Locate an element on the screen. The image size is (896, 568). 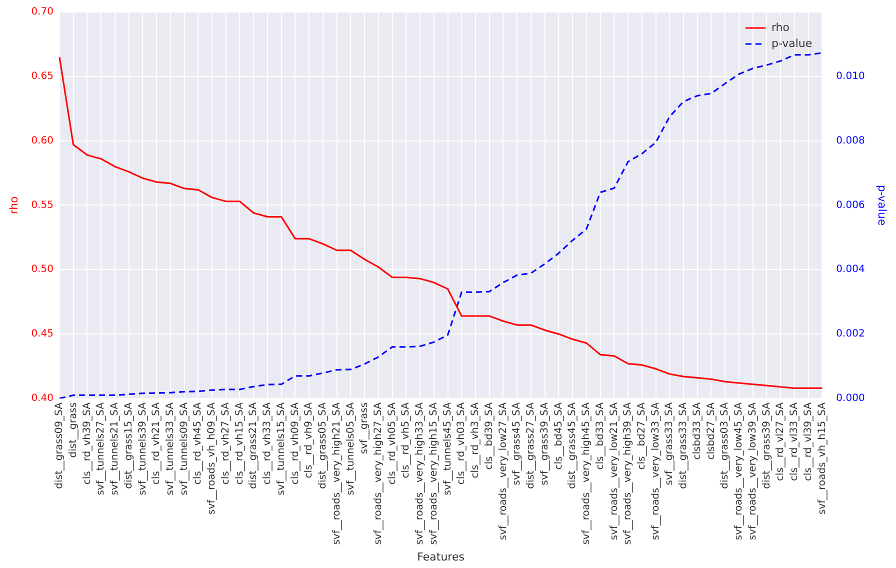
x-tick-label: dist__grass45_SA is located at coordinates (572, 445).